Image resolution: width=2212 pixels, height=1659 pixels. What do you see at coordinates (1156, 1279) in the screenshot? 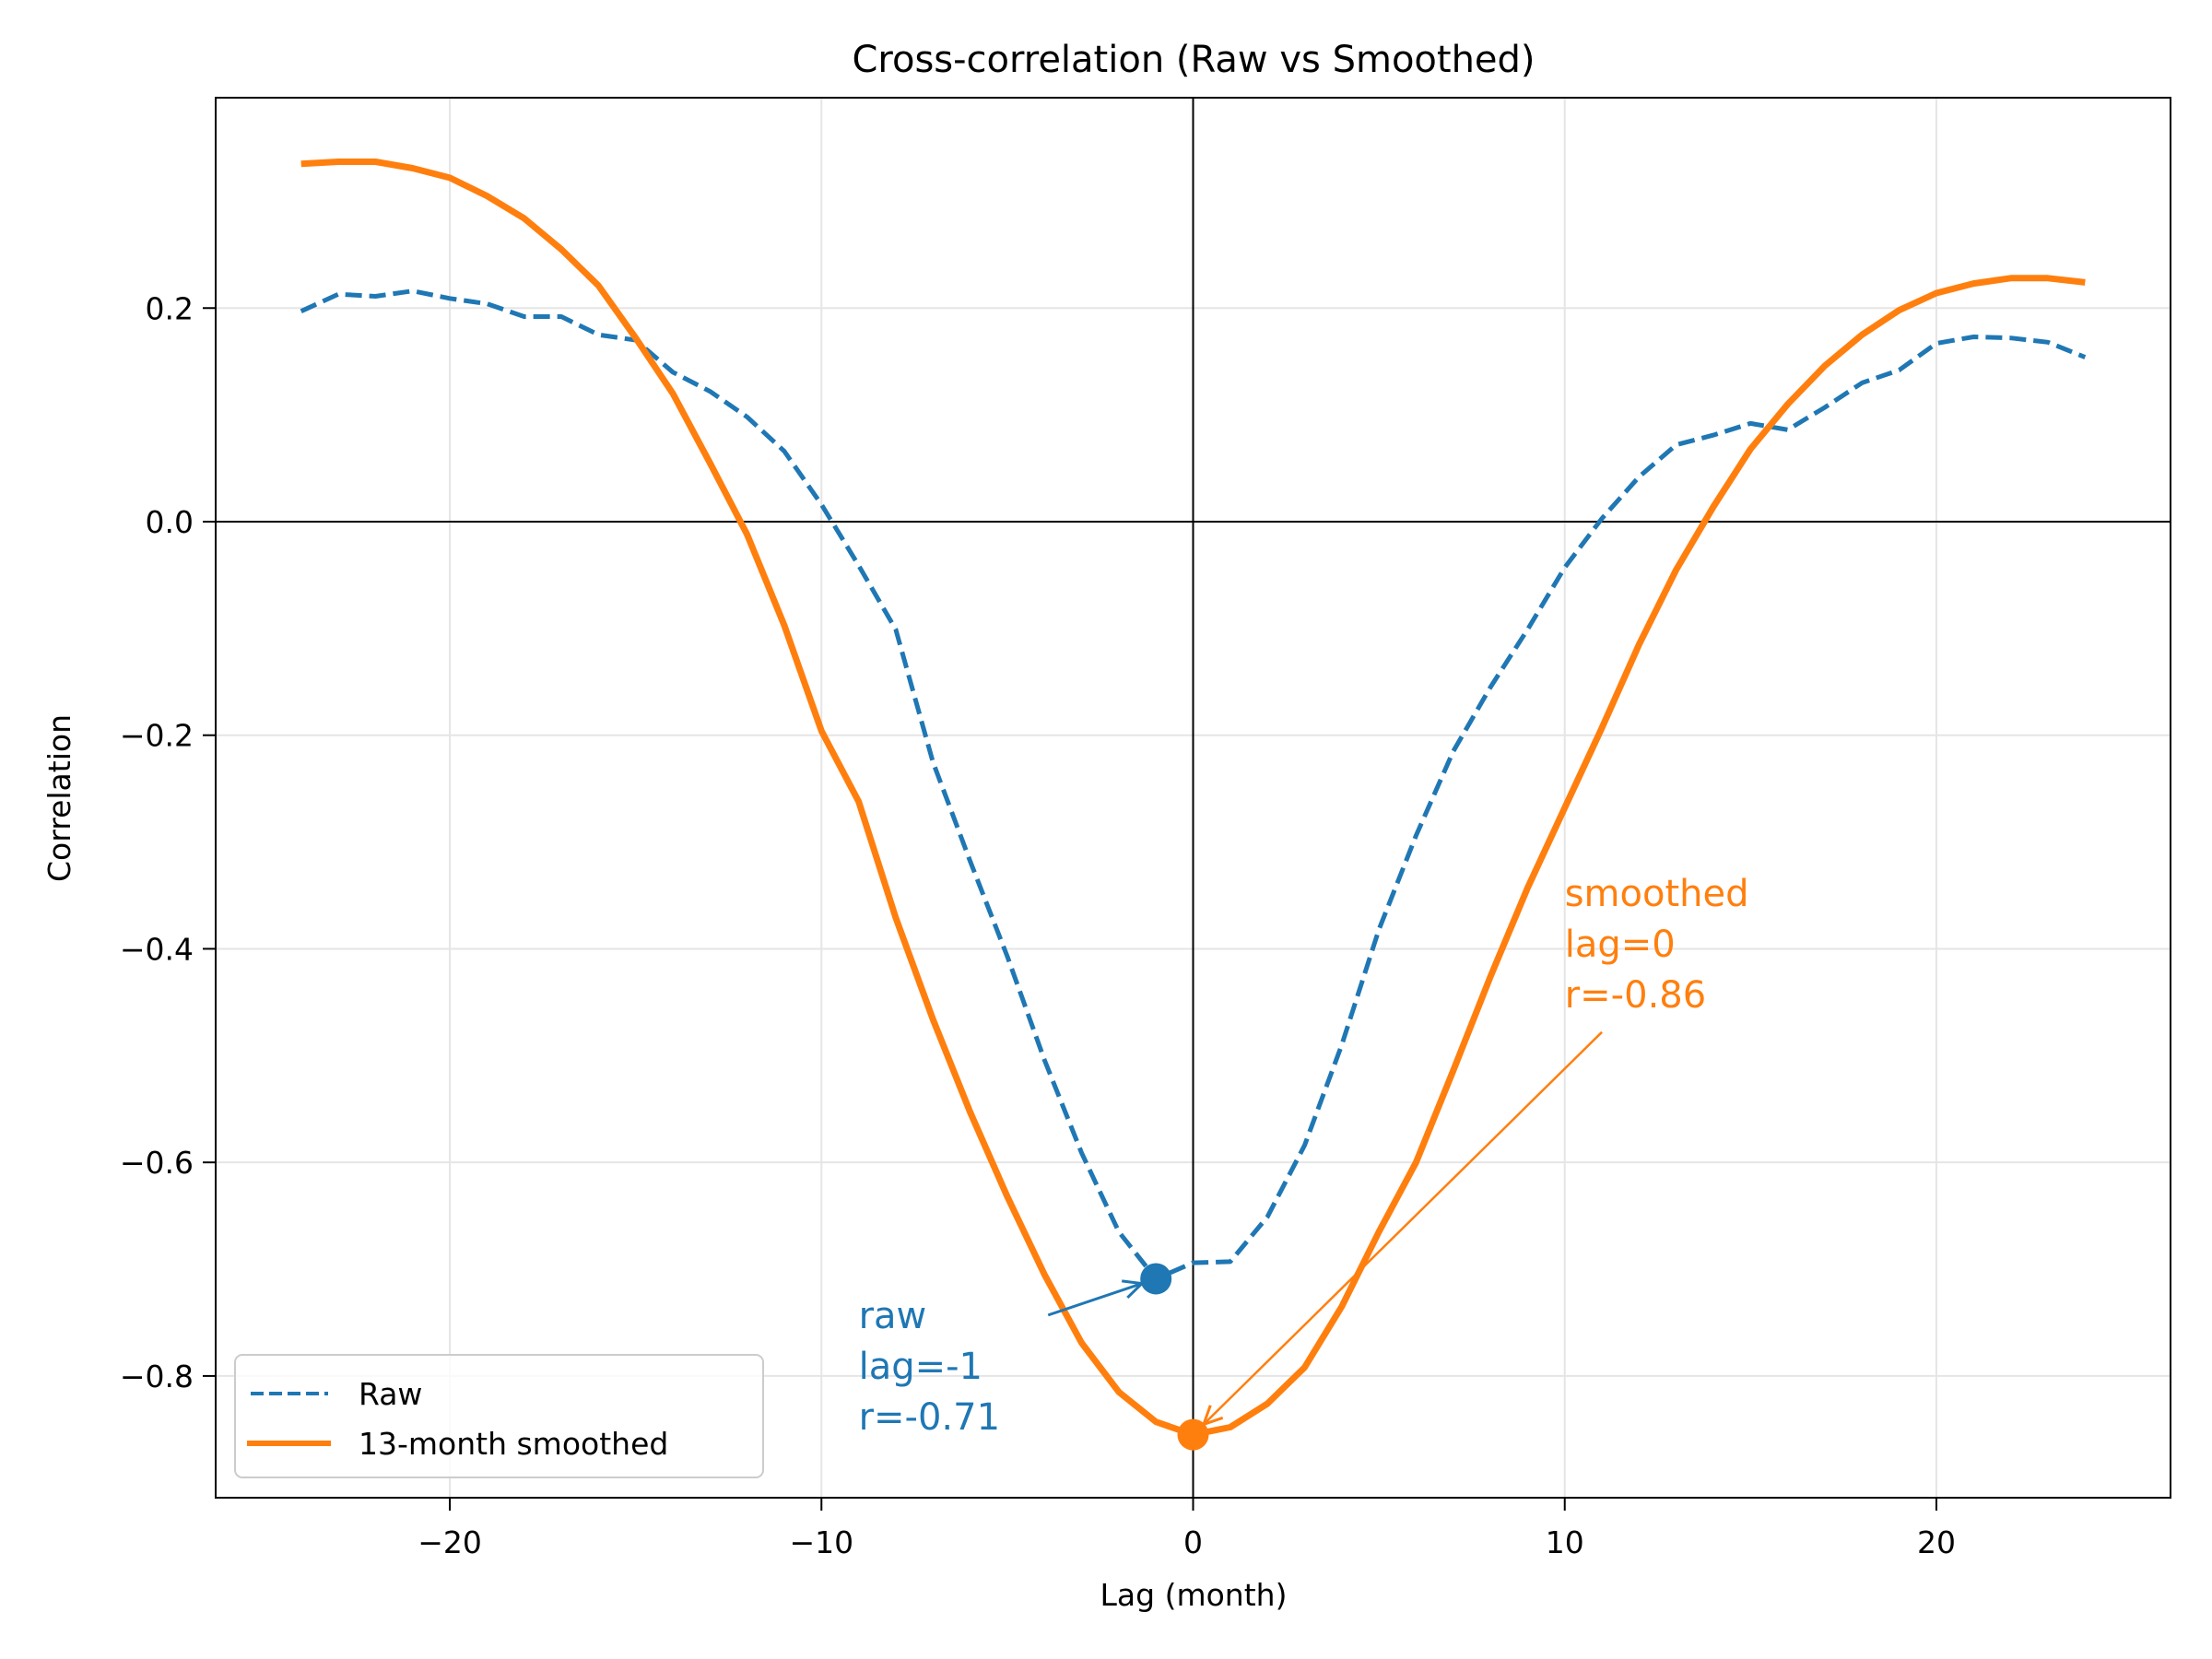
I see `raw-min-marker` at bounding box center [1156, 1279].